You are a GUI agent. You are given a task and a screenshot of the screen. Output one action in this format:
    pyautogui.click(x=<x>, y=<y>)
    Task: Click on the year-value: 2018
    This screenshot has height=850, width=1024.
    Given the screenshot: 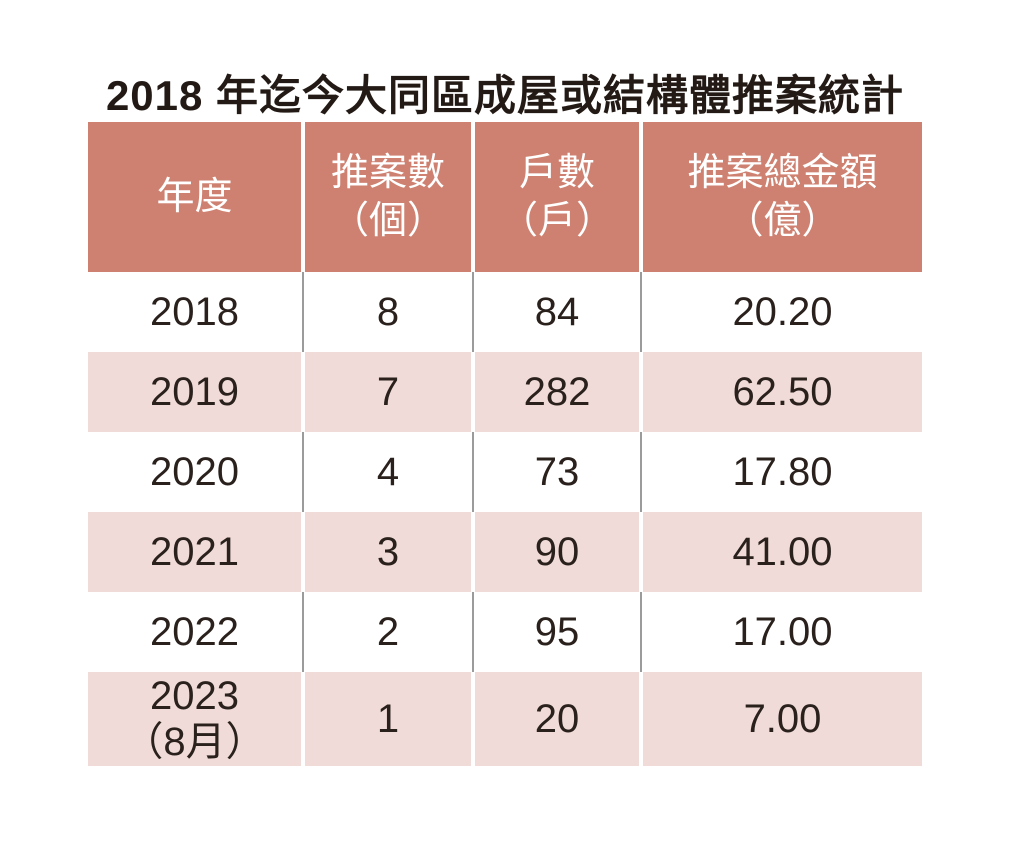 What is the action you would take?
    pyautogui.click(x=194, y=311)
    